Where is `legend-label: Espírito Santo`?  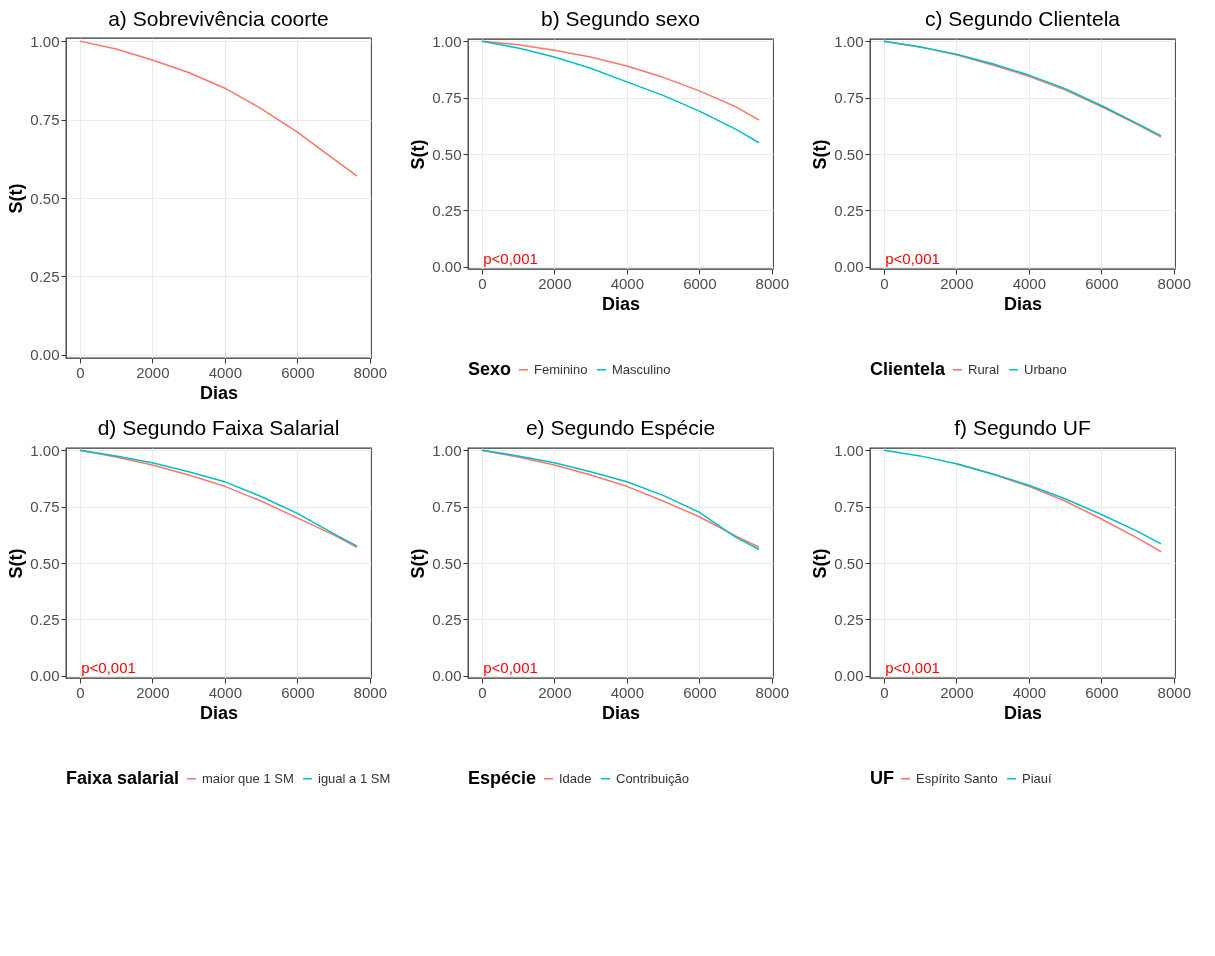 legend-label: Espírito Santo is located at coordinates (957, 778).